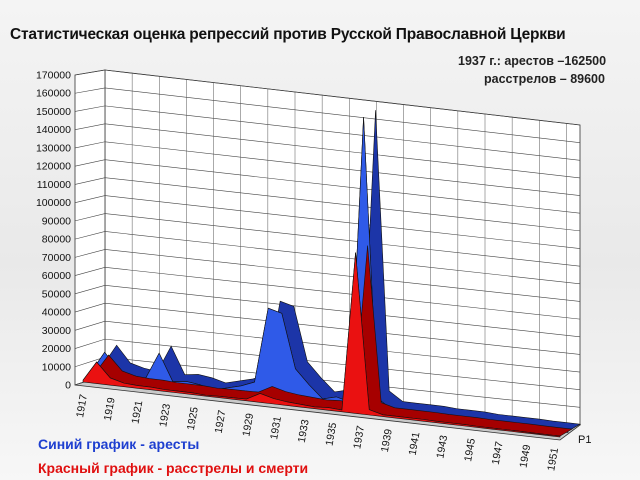 Image resolution: width=640 pixels, height=480 pixels. What do you see at coordinates (532, 61) in the screenshot?
I see `annotation-arrests-1937: 1937 г.: арестов –162500` at bounding box center [532, 61].